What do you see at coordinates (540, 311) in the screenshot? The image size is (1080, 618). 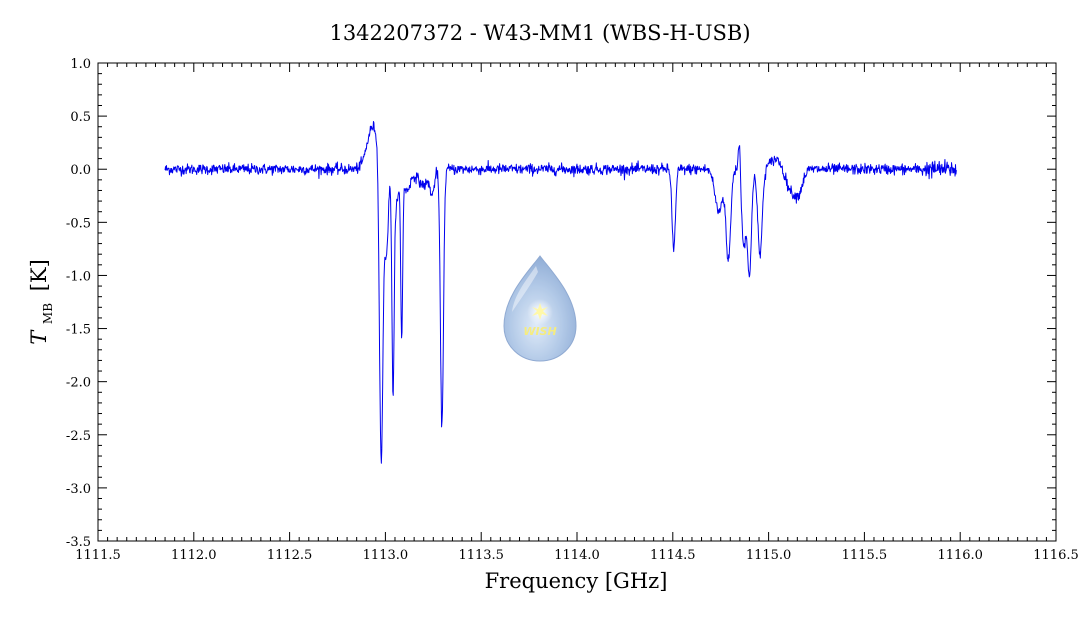 I see `star-icon` at bounding box center [540, 311].